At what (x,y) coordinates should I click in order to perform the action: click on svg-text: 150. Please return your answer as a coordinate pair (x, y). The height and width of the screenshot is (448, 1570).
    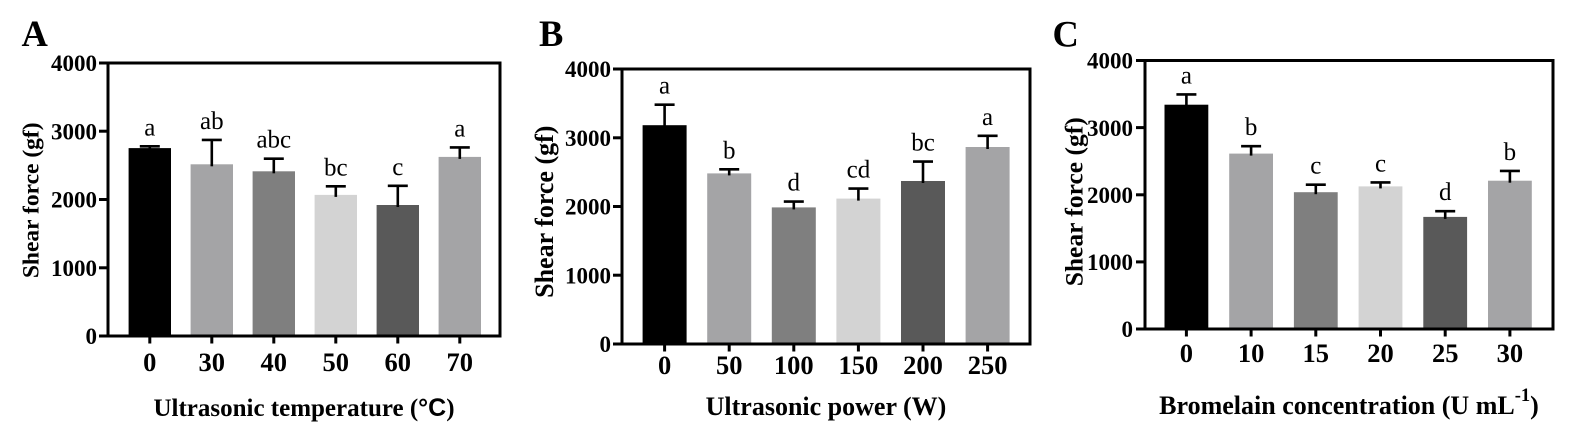
    Looking at the image, I should click on (859, 365).